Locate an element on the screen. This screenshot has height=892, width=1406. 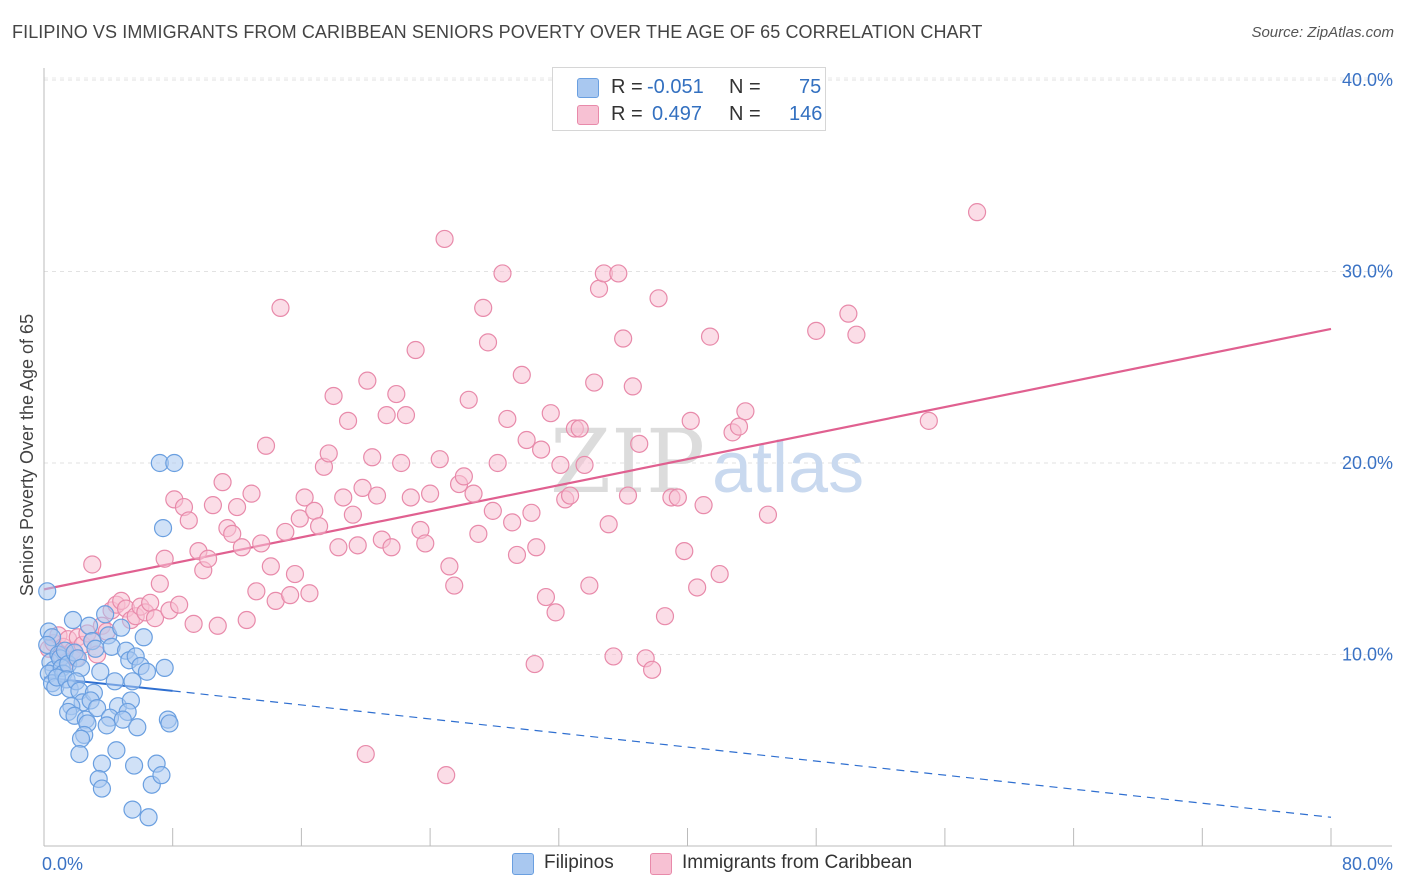
y-tick-label-1: 20.0% is located at coordinates (1367, 463).